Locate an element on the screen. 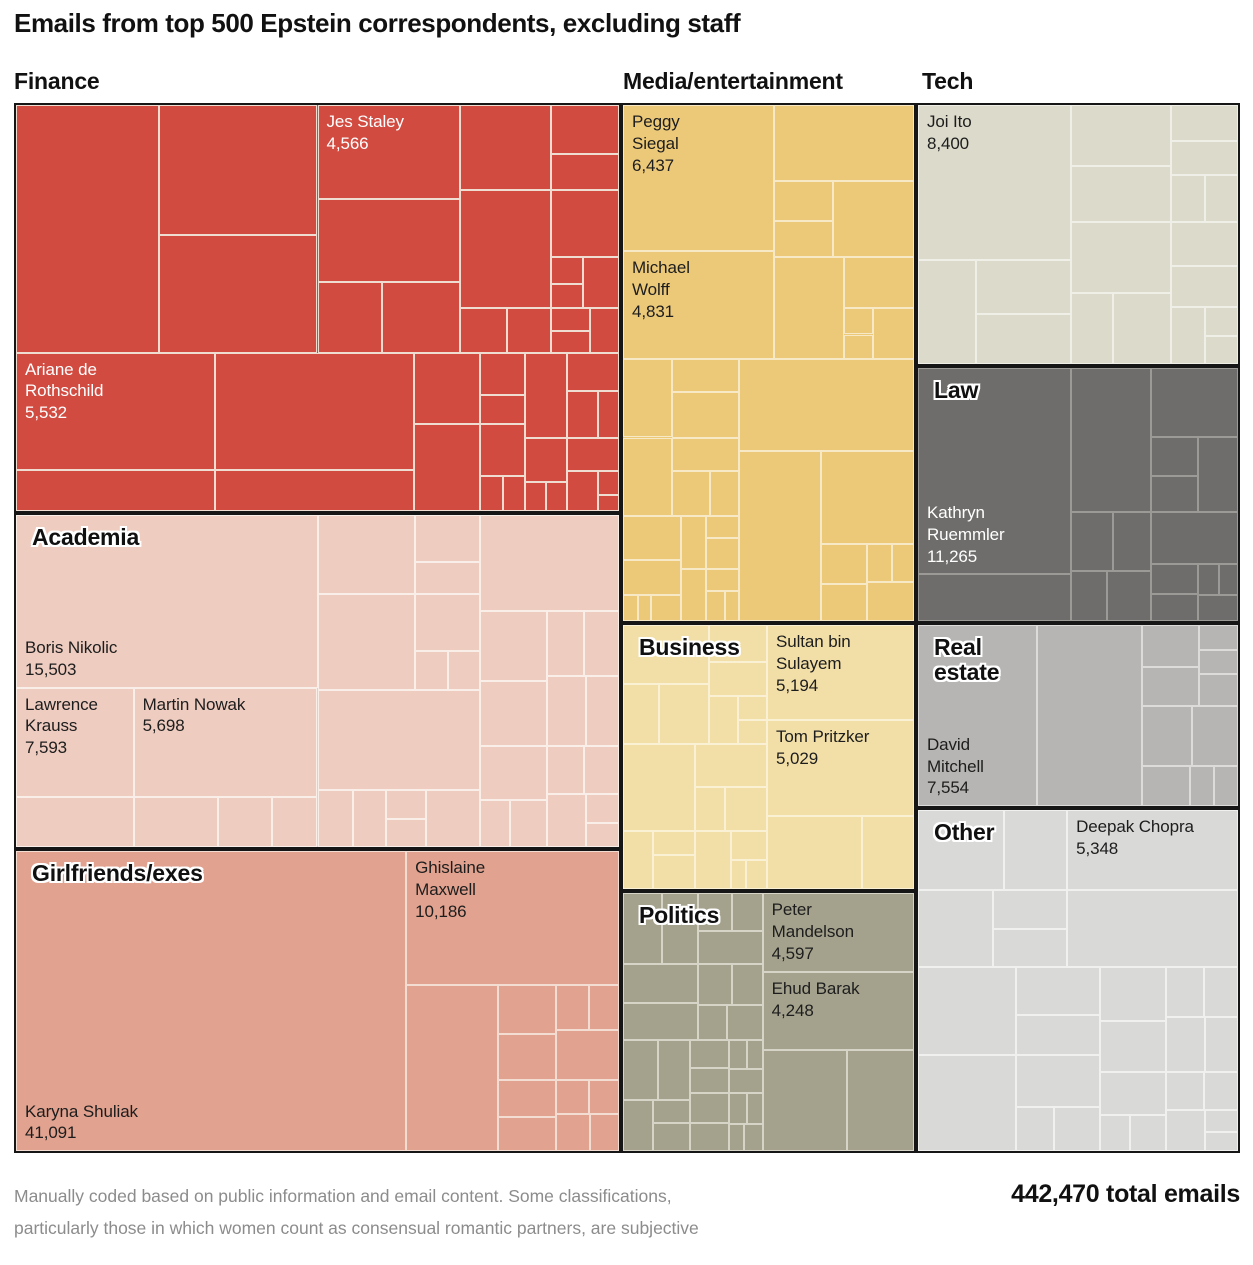 The image size is (1253, 1265). leaf-label: Karyna Shuliak 41,091 is located at coordinates (81, 1123).